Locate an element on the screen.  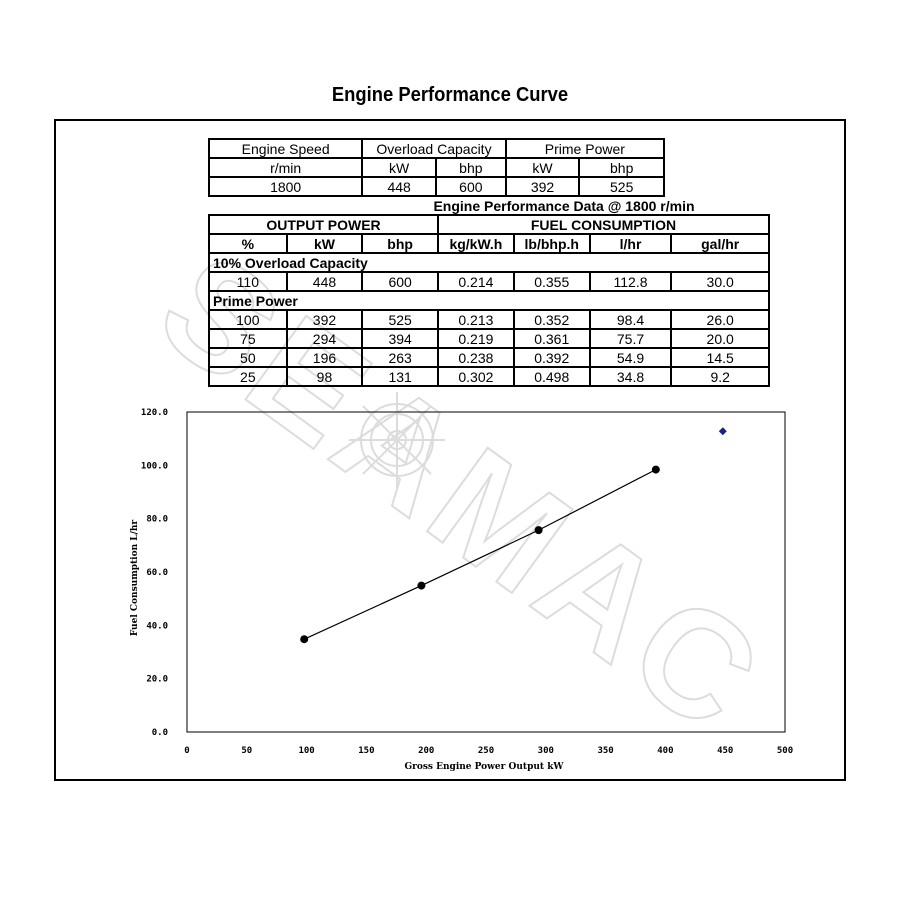
section-row-overload: 10% Overload Capacity is located at coordinates (489, 262).